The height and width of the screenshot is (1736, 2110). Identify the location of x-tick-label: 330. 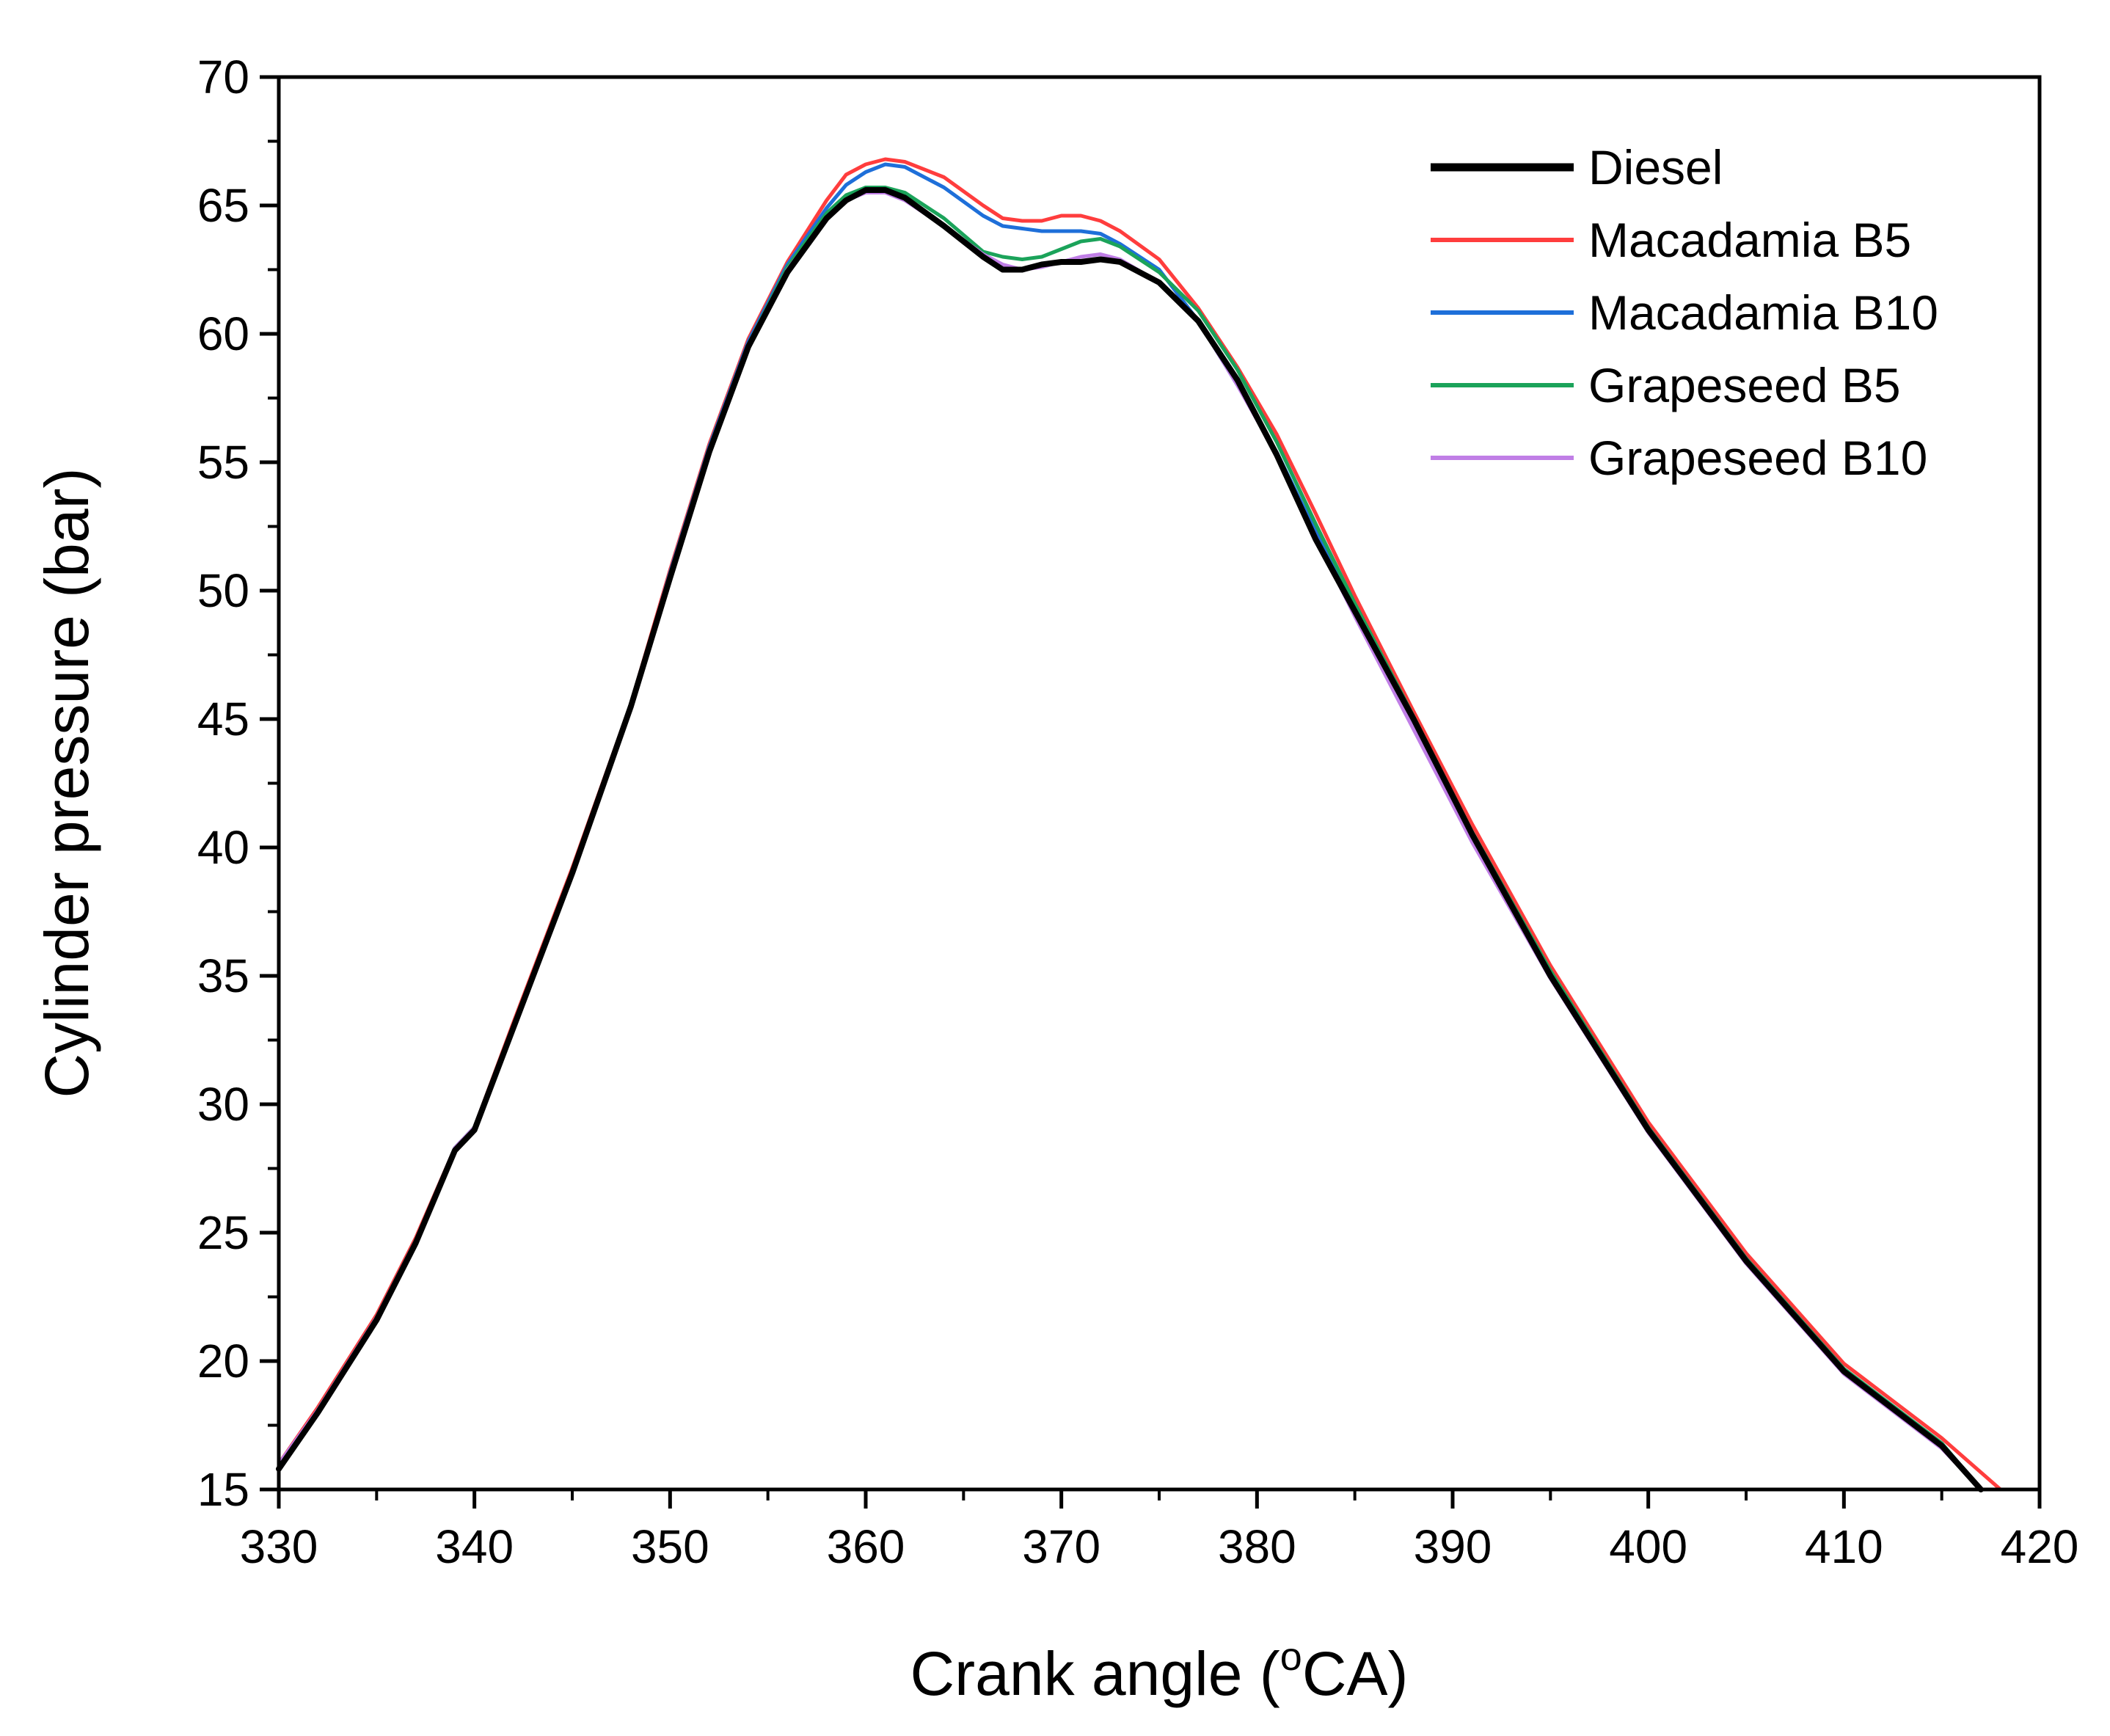
(279, 1546).